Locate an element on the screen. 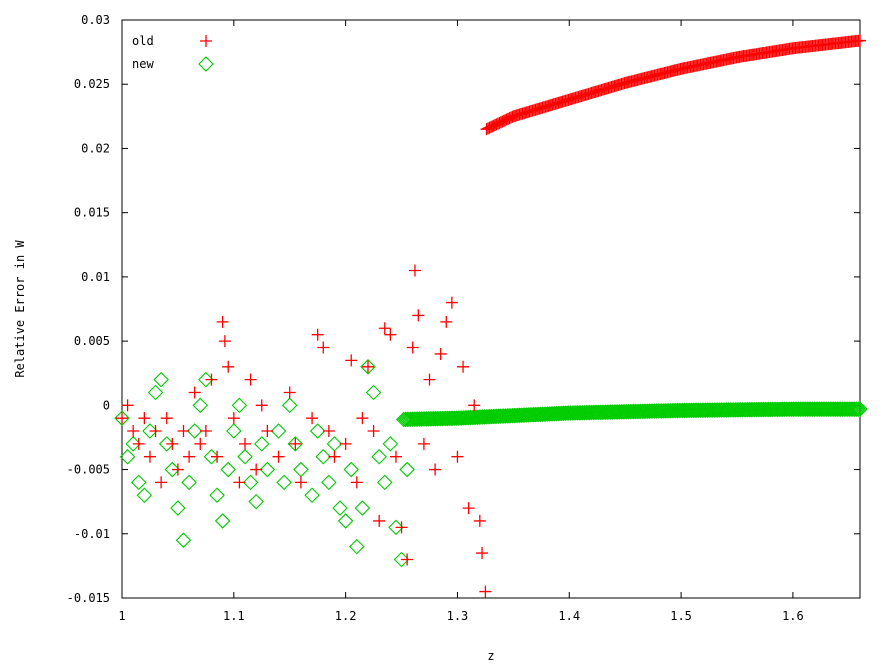 The height and width of the screenshot is (668, 891). x-tick-label: 1 is located at coordinates (121, 616).